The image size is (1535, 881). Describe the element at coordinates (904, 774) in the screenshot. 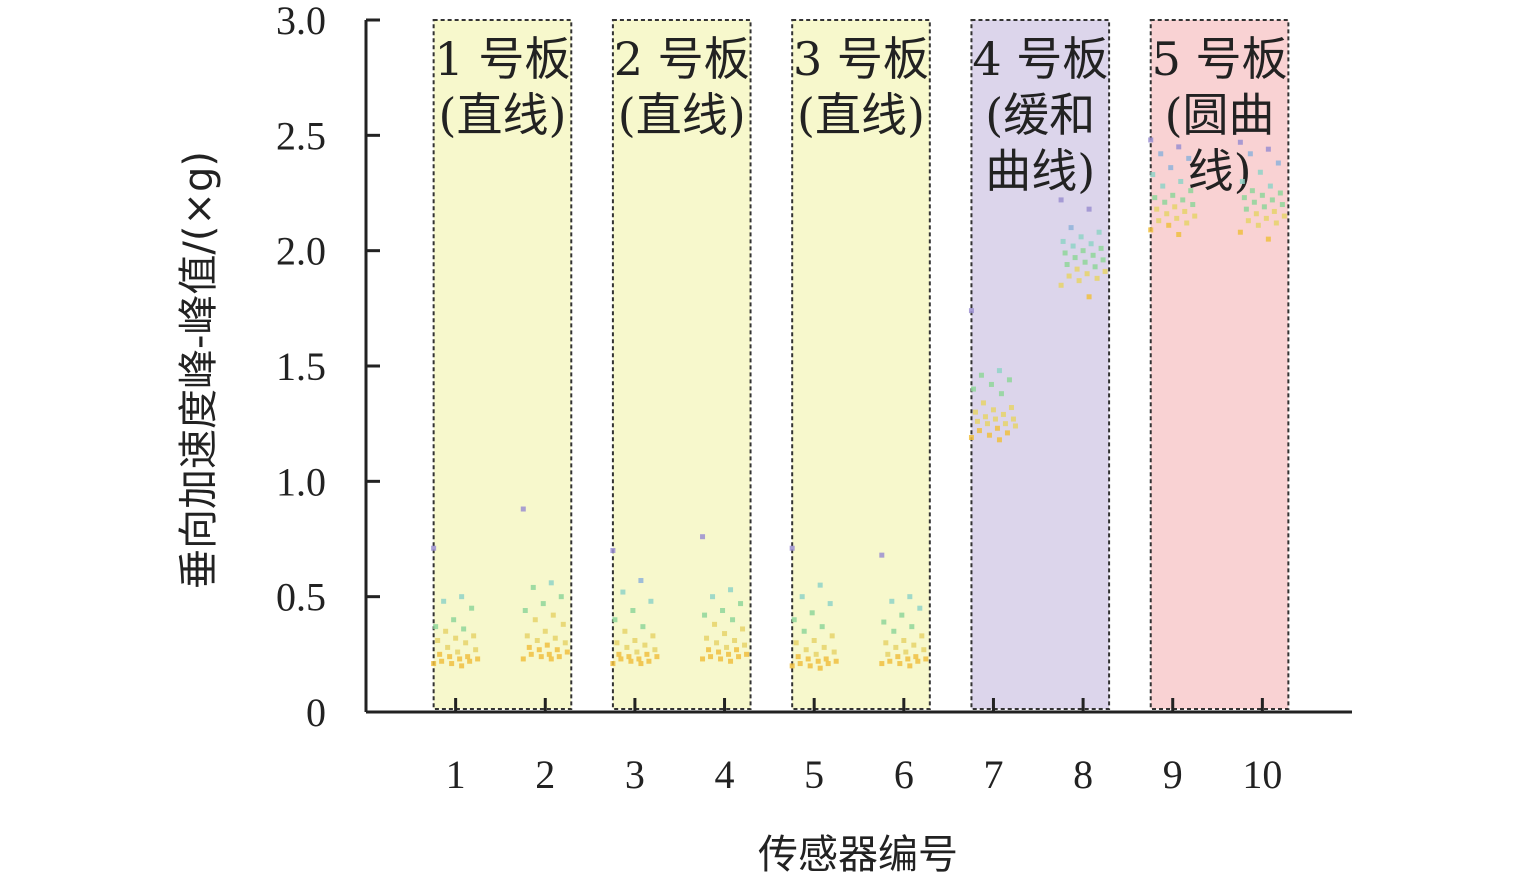

I see `x-tick-label-6: 6` at that location.